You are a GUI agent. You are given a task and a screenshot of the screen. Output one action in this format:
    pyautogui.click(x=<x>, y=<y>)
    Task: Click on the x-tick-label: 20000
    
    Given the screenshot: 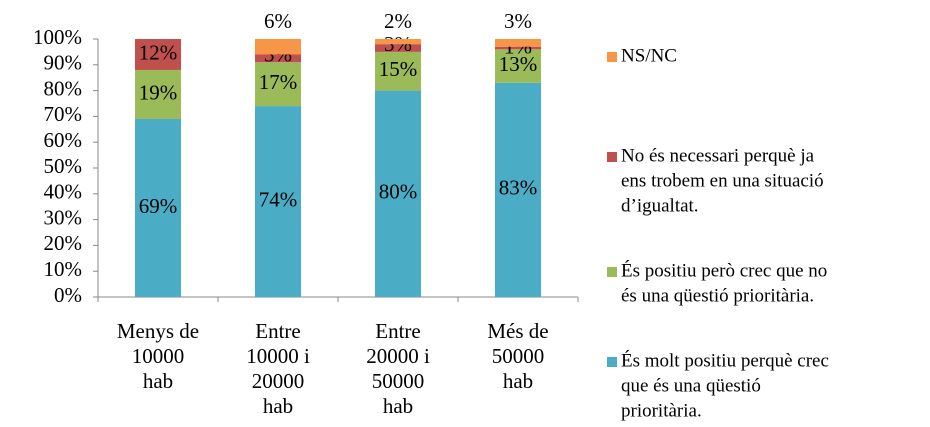 What is the action you would take?
    pyautogui.click(x=278, y=381)
    